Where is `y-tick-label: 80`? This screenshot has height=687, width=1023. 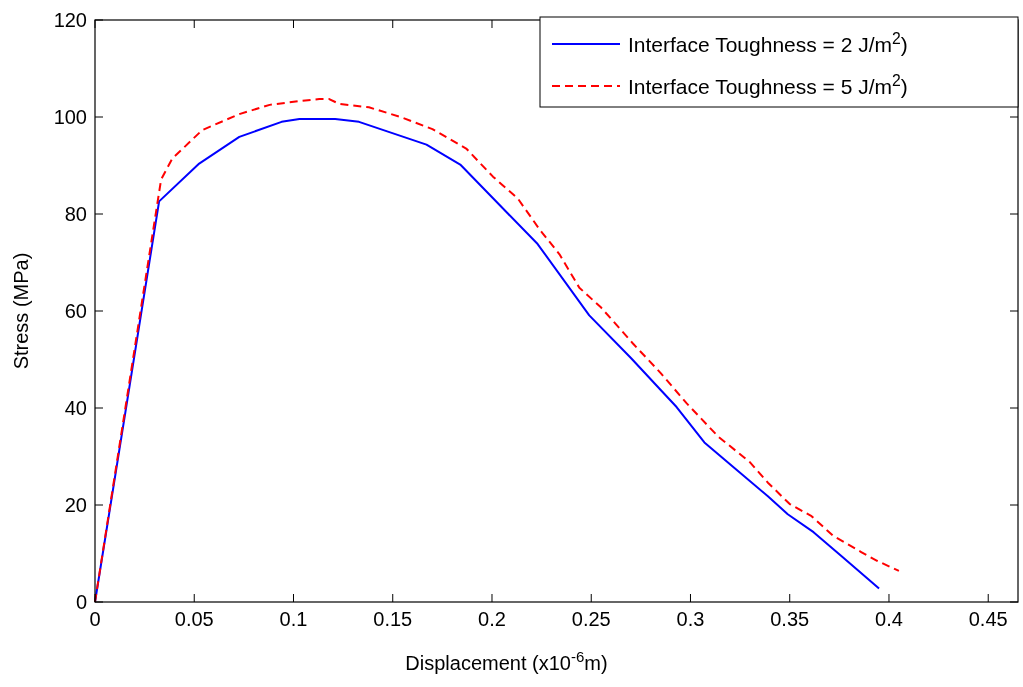
y-tick-label: 80 is located at coordinates (75, 214).